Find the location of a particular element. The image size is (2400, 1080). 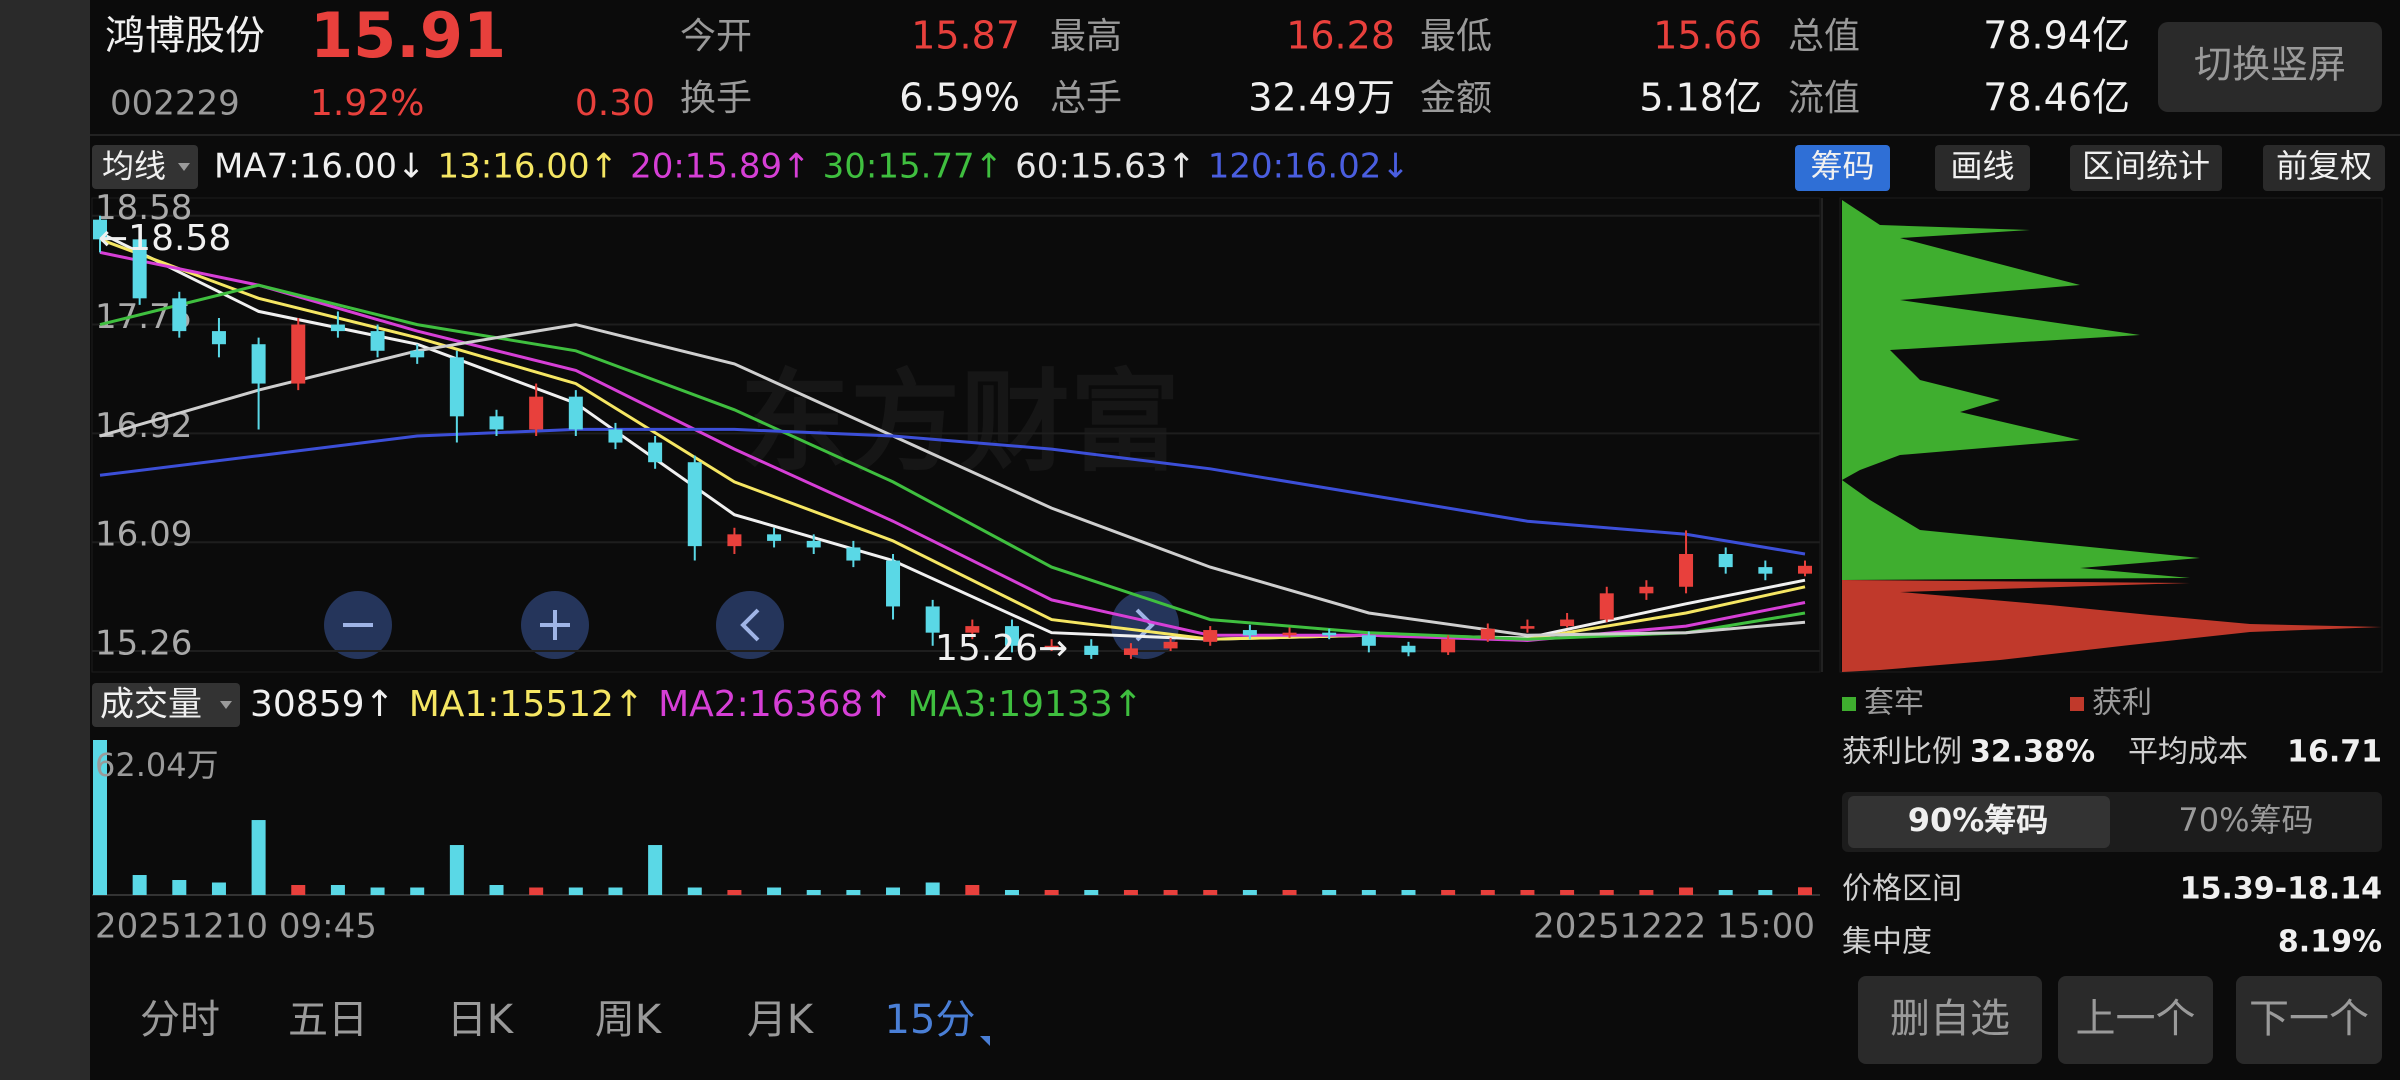

change-percent: 1.92% is located at coordinates (367, 103).